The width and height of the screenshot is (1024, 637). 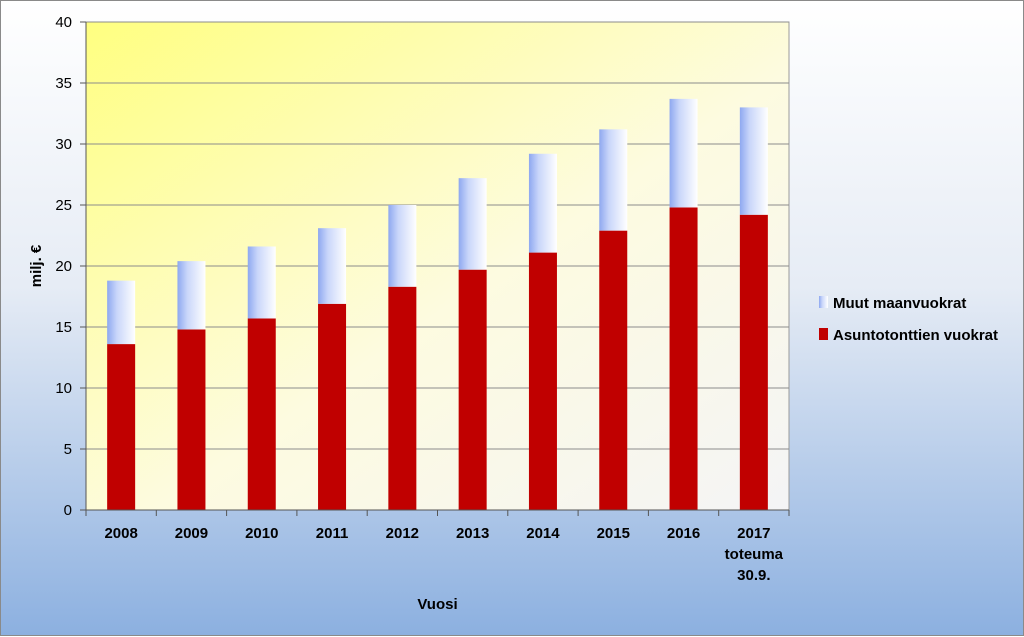 What do you see at coordinates (120, 533) in the screenshot?
I see `x-tick-label: 2008` at bounding box center [120, 533].